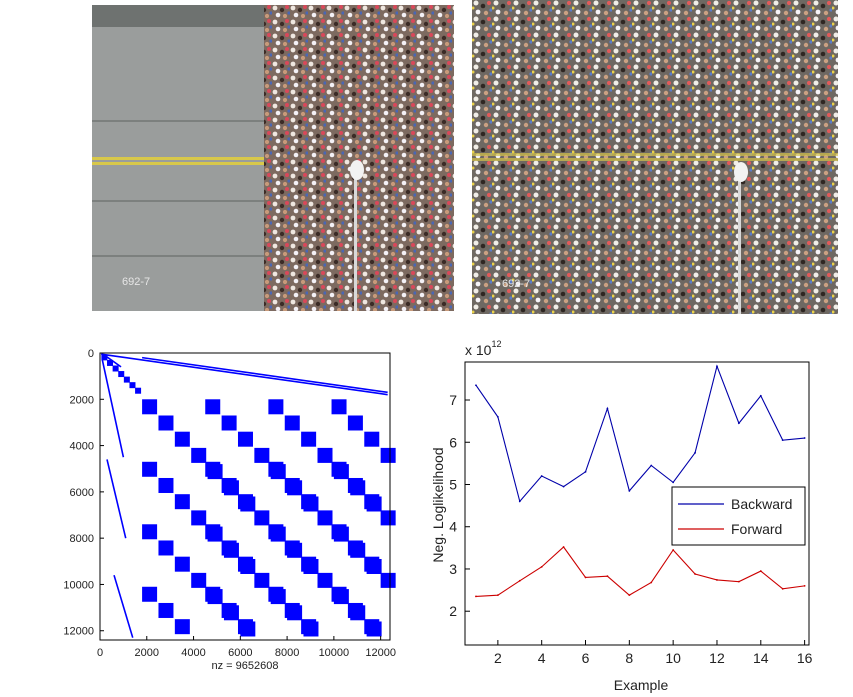 This screenshot has height=697, width=853. Describe the element at coordinates (245, 666) in the screenshot. I see `sparsity-nz-label: nz = 9652608` at that location.